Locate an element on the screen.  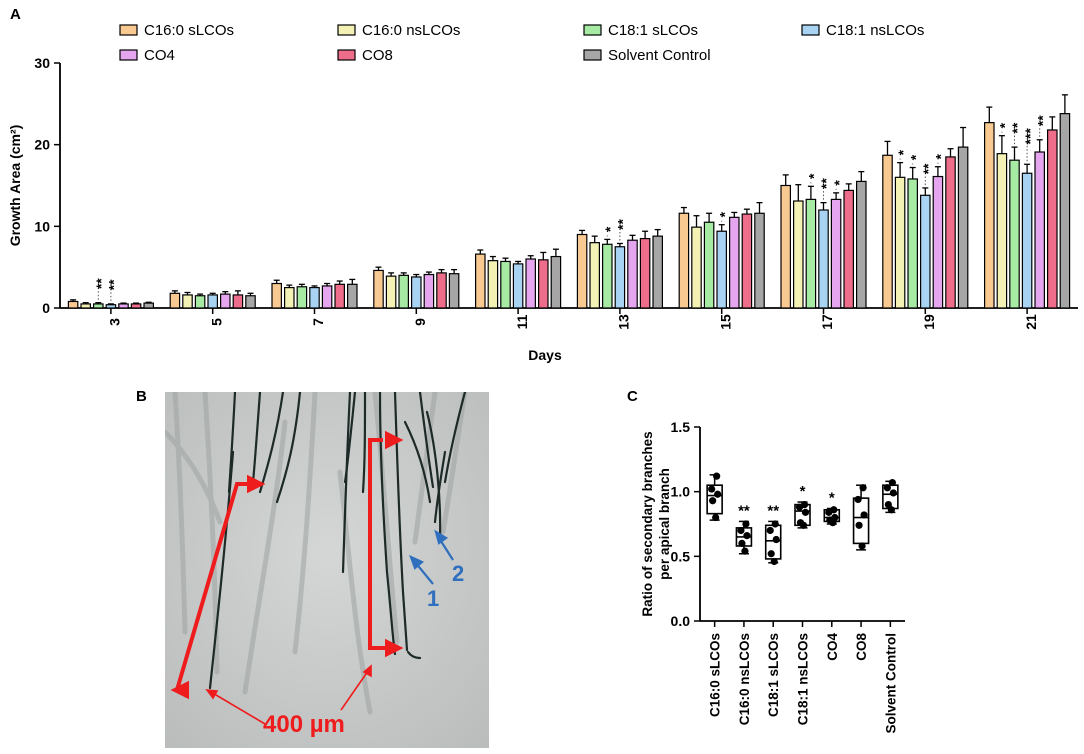
y-tick-label: 0.0 is located at coordinates (681, 621).